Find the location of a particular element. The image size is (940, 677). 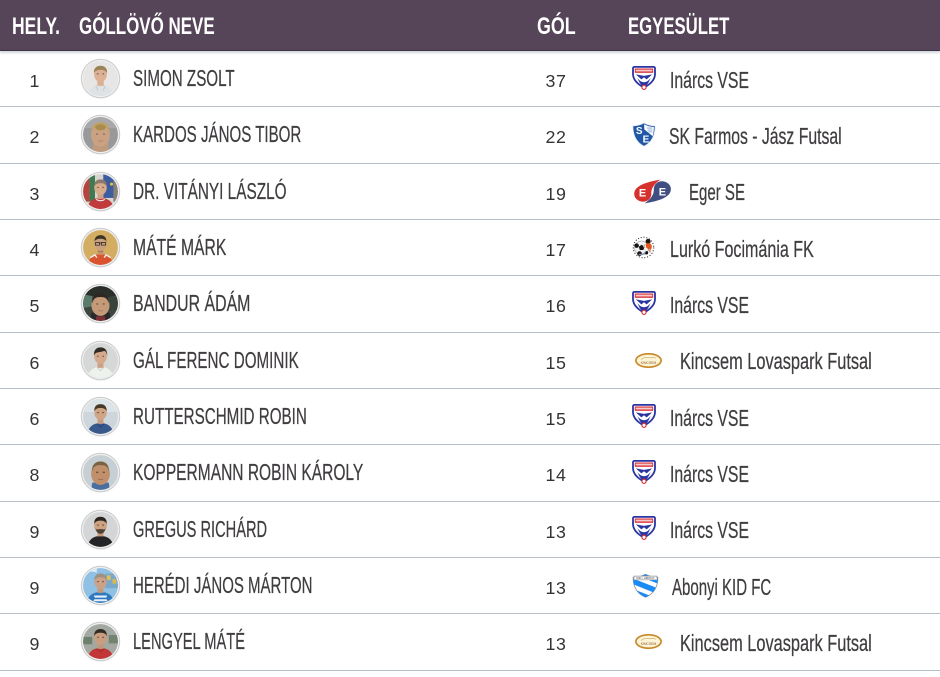

svg-text: KID • ABONY is located at coordinates (645, 578).